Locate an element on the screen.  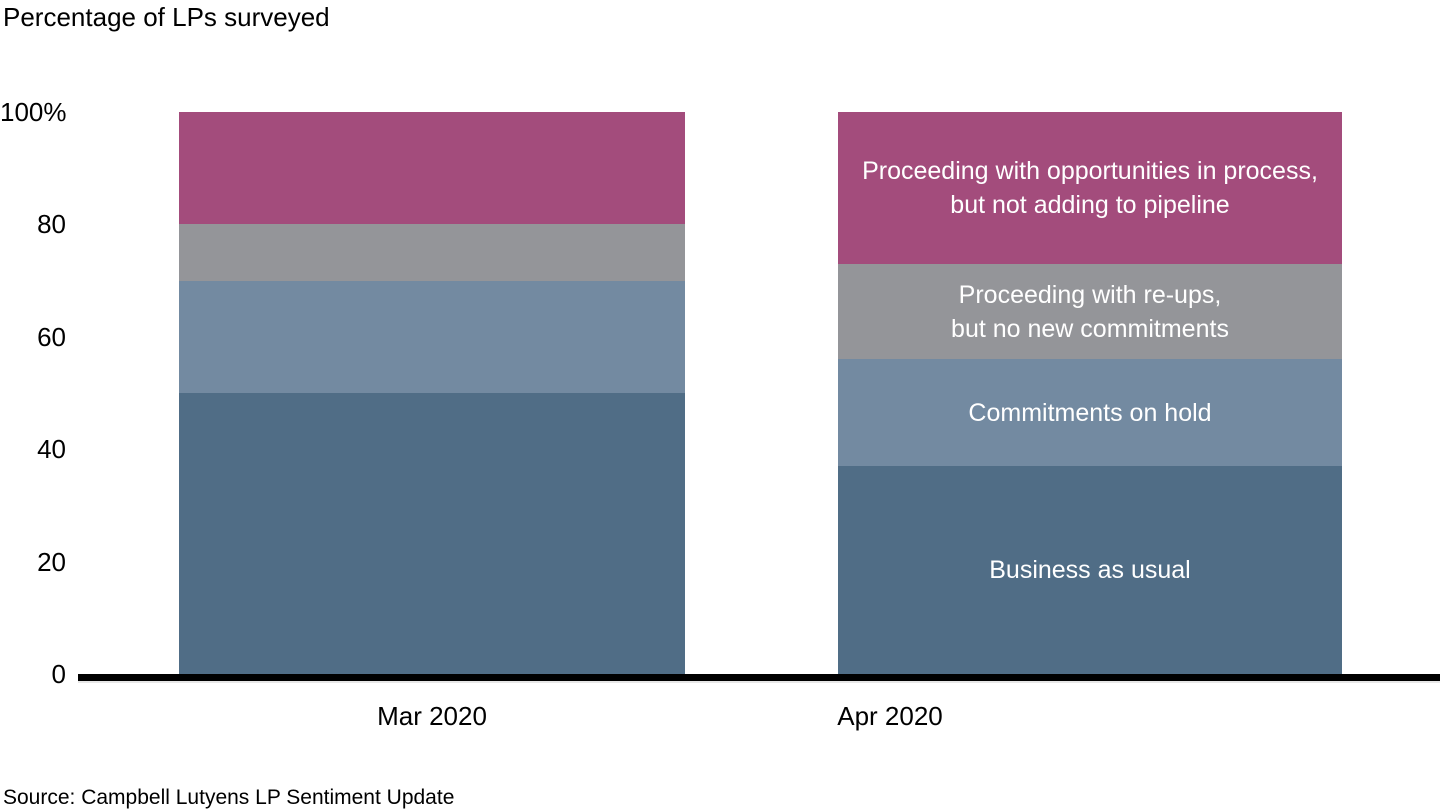
bar-segment: Business as usual is located at coordinates (1090, 570).